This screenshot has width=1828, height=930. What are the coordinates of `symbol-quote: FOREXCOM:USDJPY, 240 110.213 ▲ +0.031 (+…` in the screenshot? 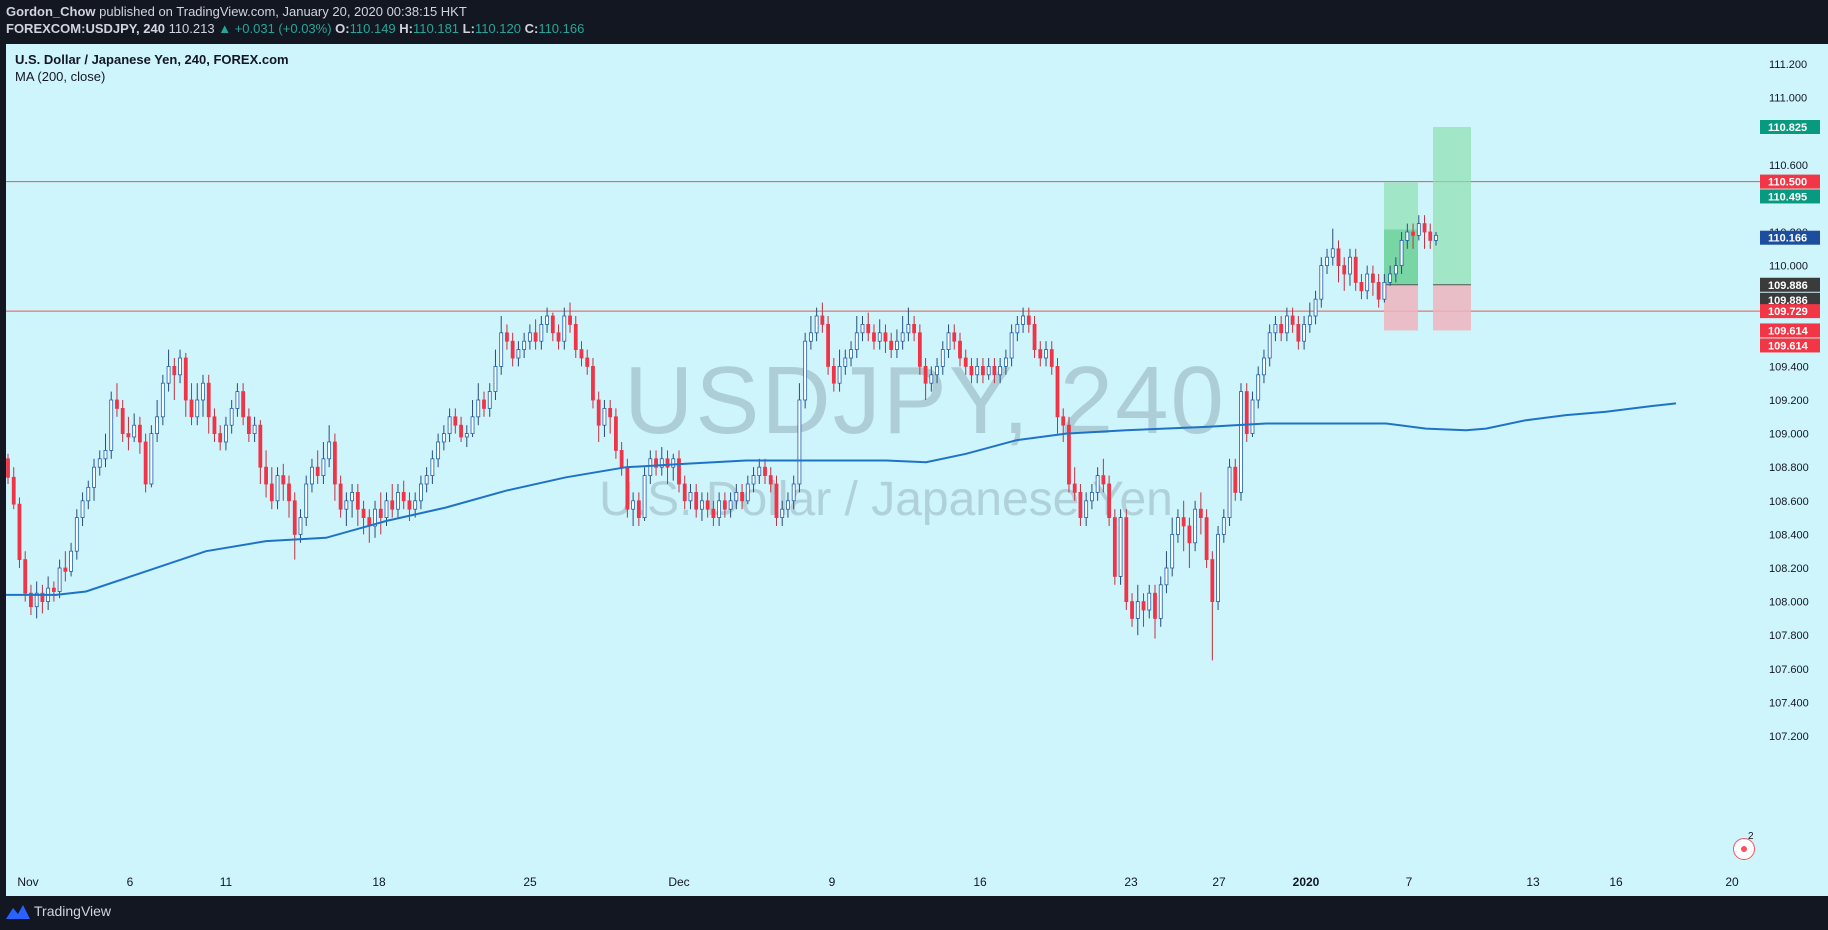 It's located at (295, 28).